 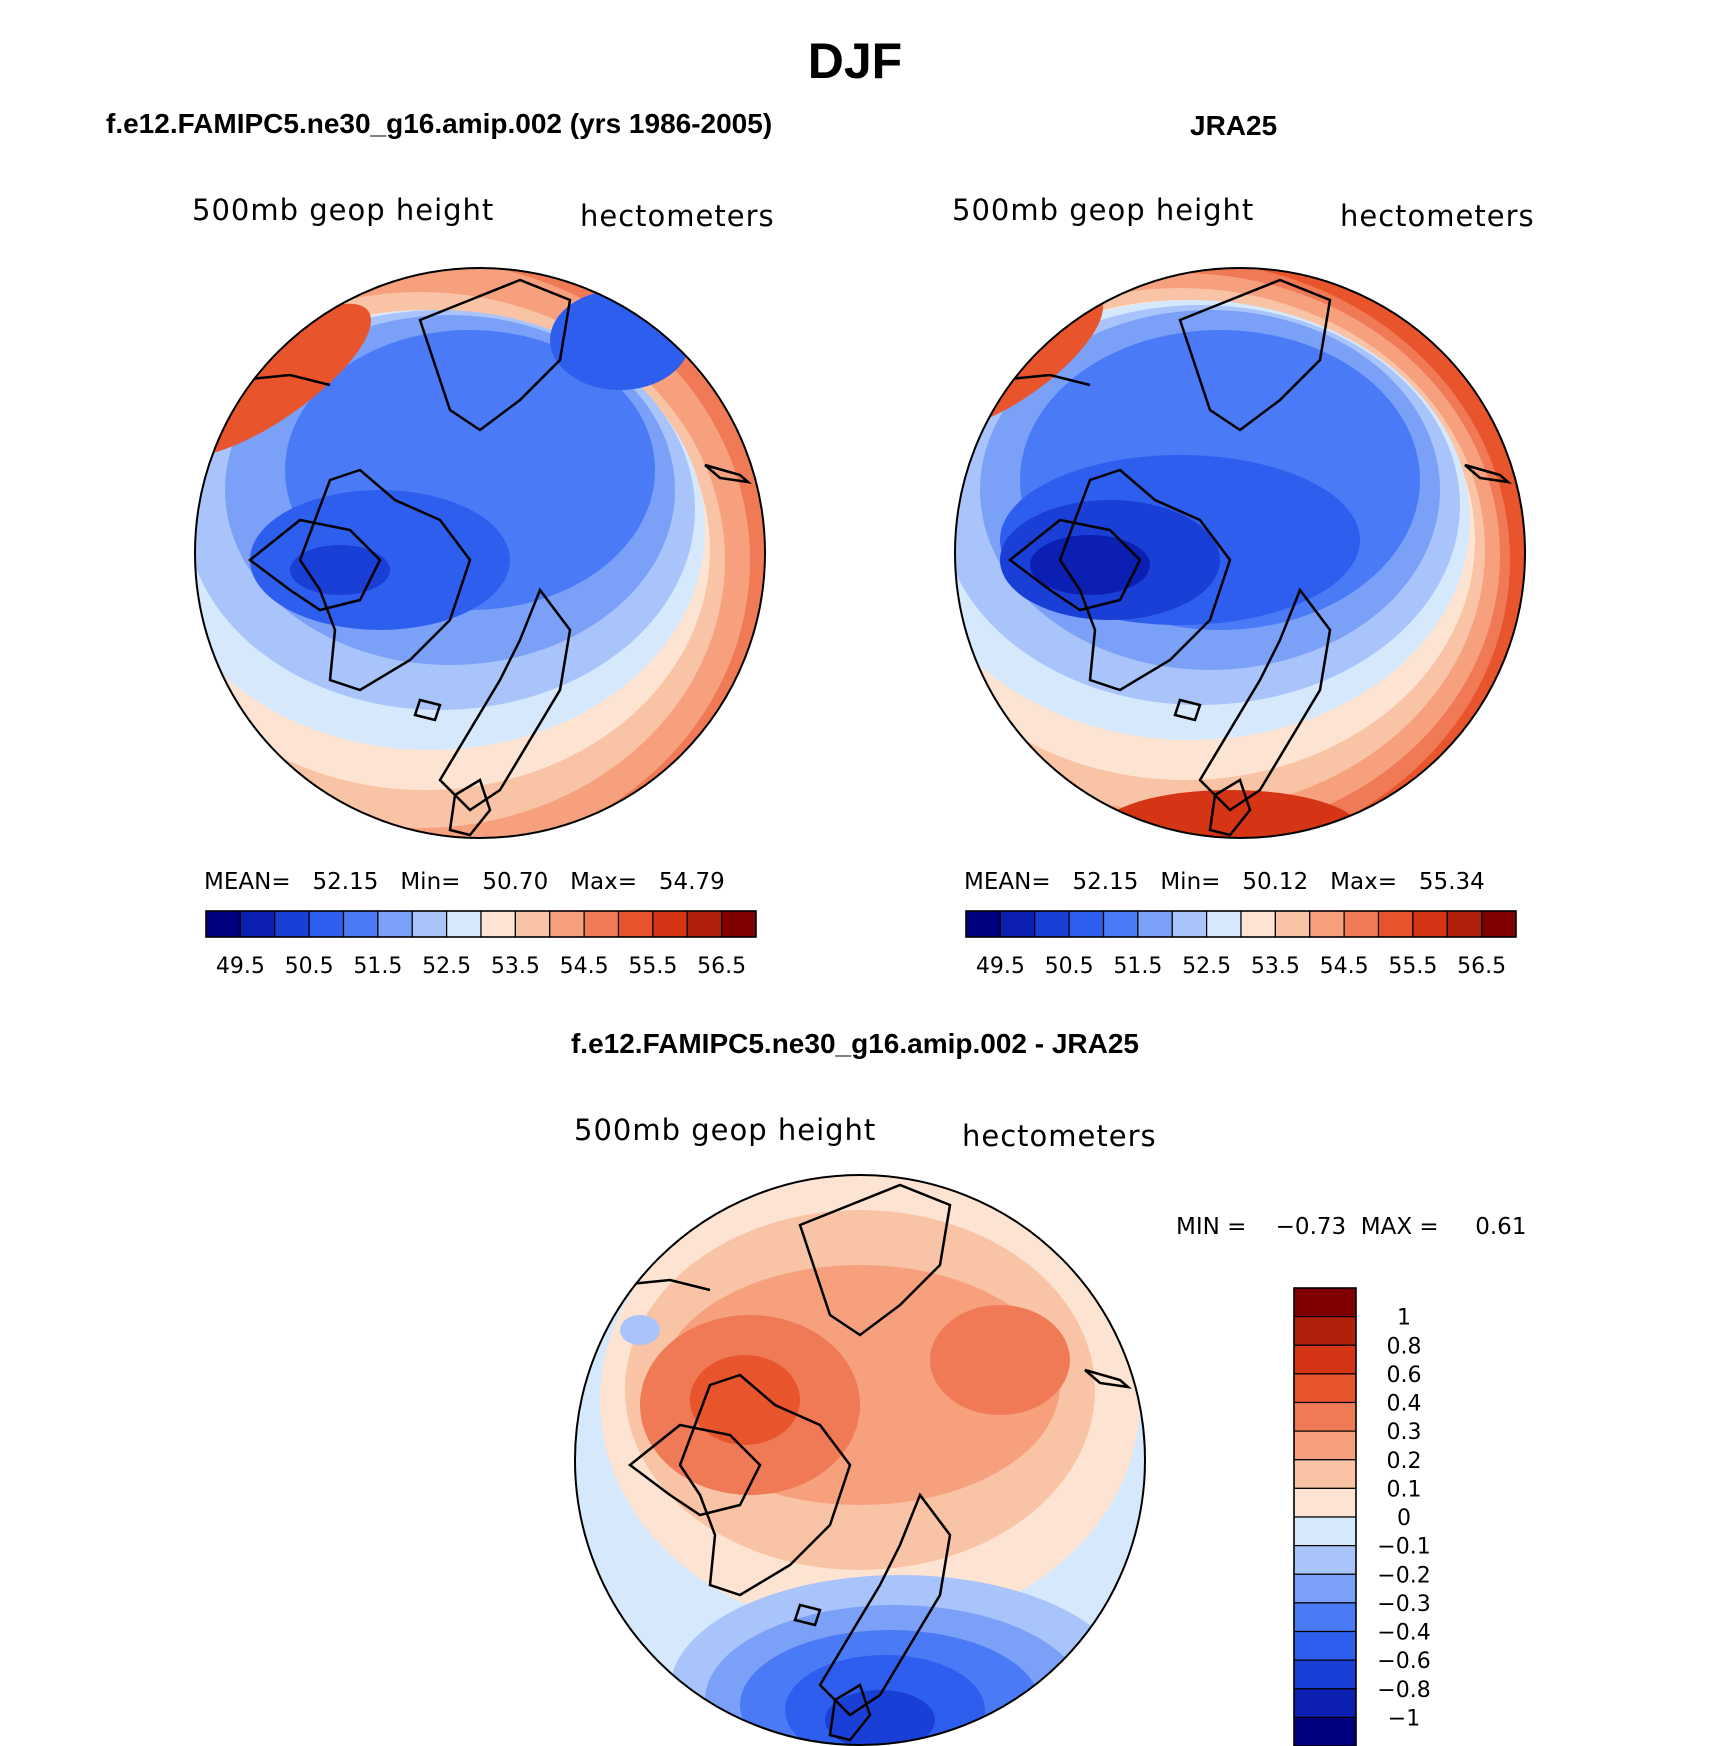 What do you see at coordinates (721, 966) in the screenshot?
I see `model-colorbar-label: 56.5` at bounding box center [721, 966].